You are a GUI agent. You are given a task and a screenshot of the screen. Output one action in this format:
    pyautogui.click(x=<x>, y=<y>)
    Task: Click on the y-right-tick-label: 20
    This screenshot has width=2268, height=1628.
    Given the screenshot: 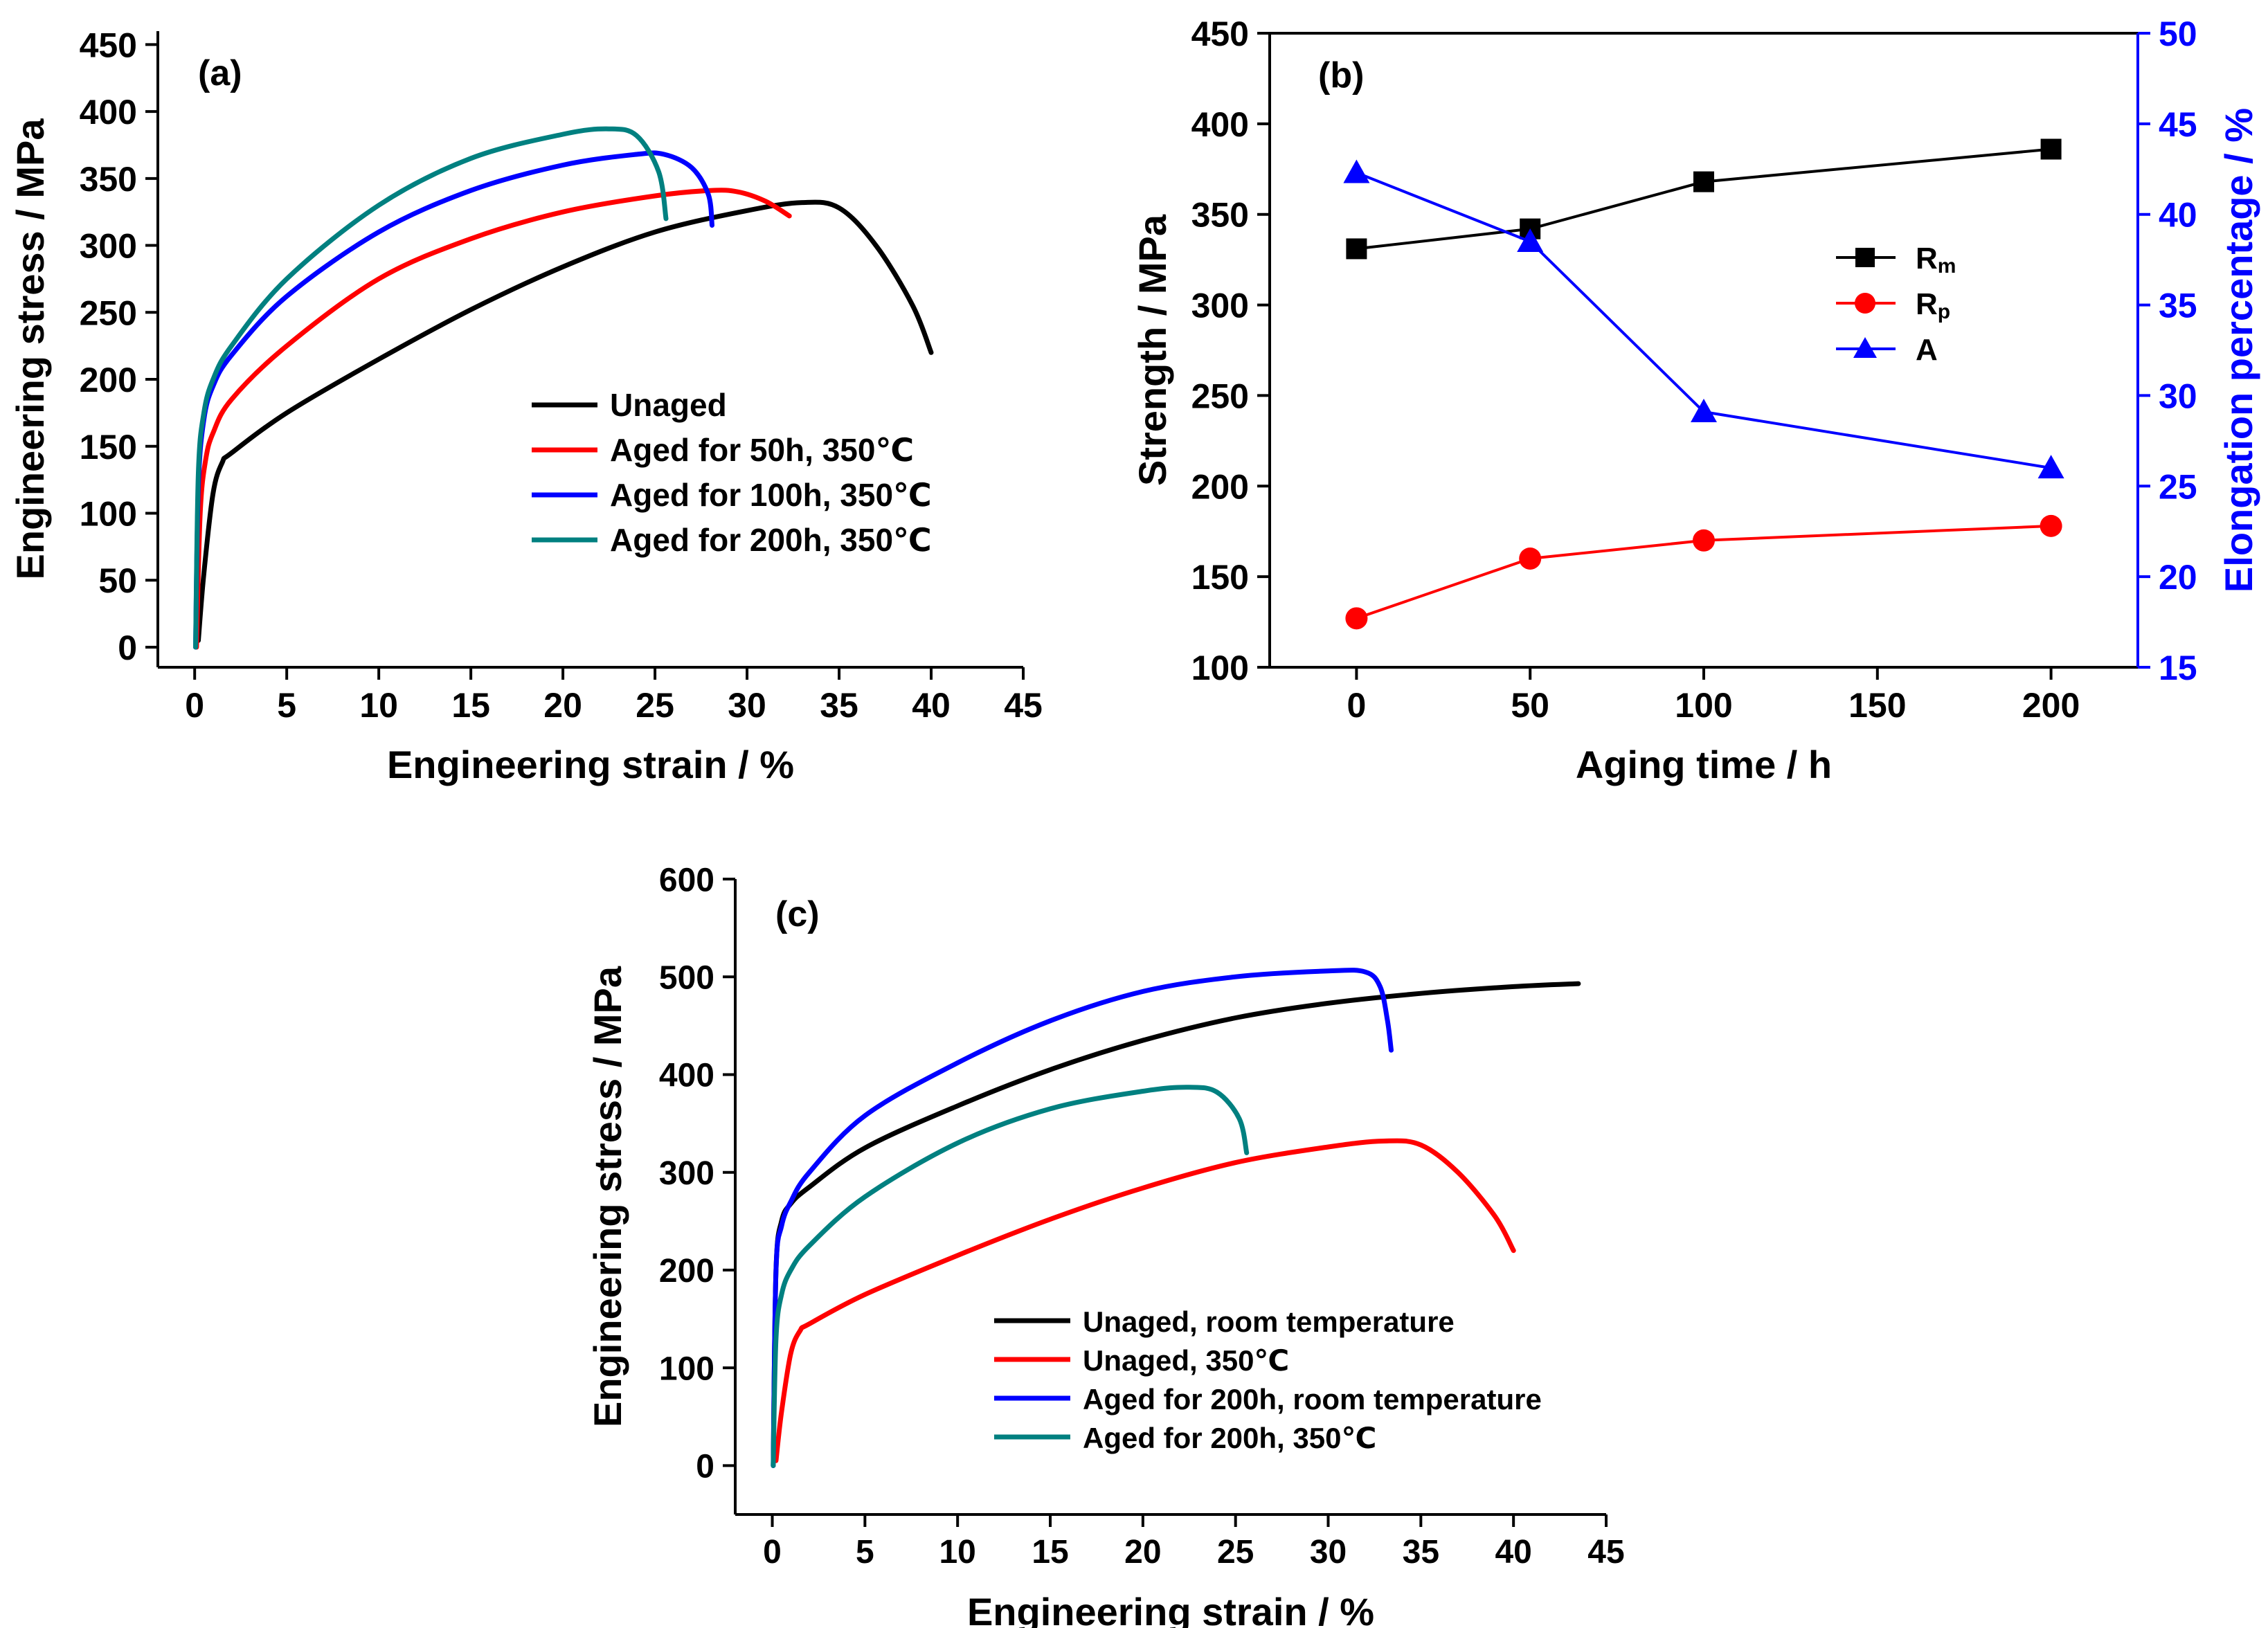 What is the action you would take?
    pyautogui.click(x=2178, y=577)
    